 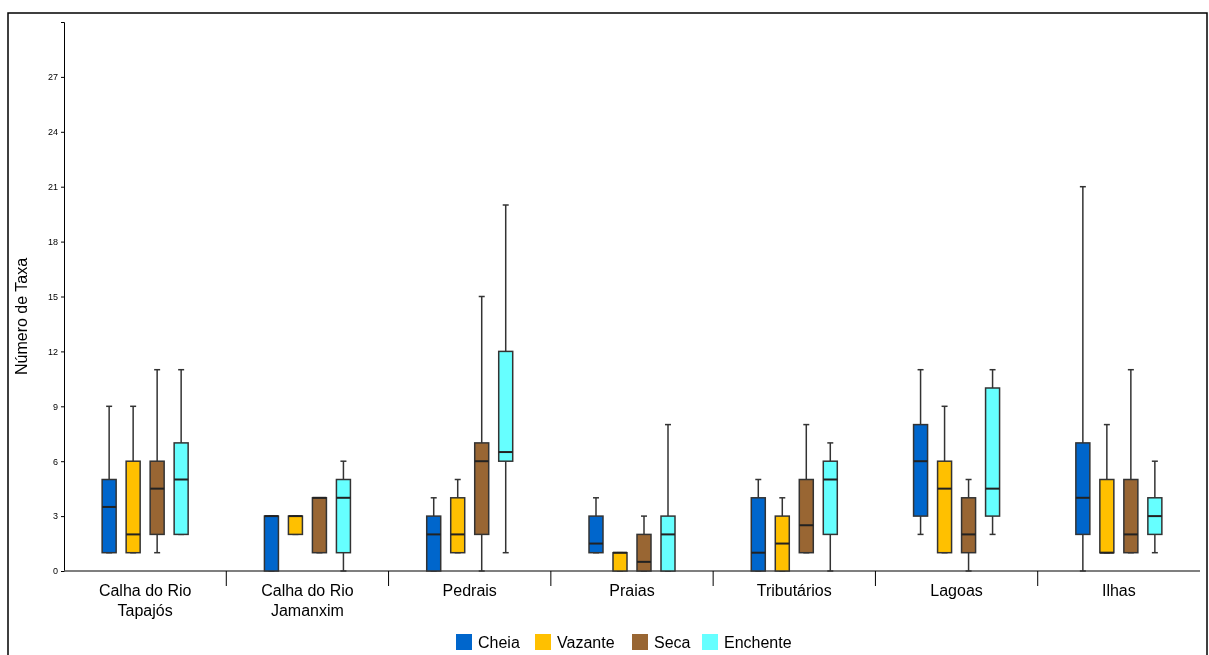 I want to click on legend-label: Enchente, so click(x=758, y=642).